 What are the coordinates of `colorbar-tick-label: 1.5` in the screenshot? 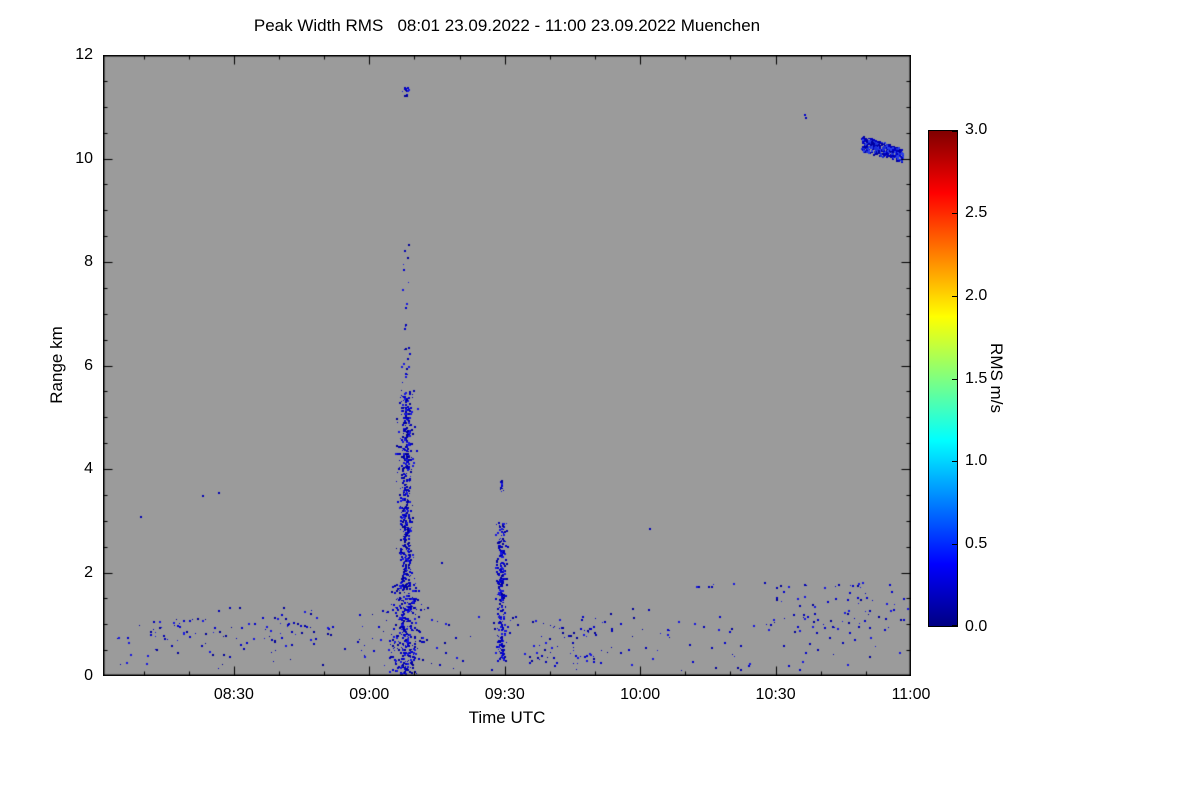 It's located at (976, 378).